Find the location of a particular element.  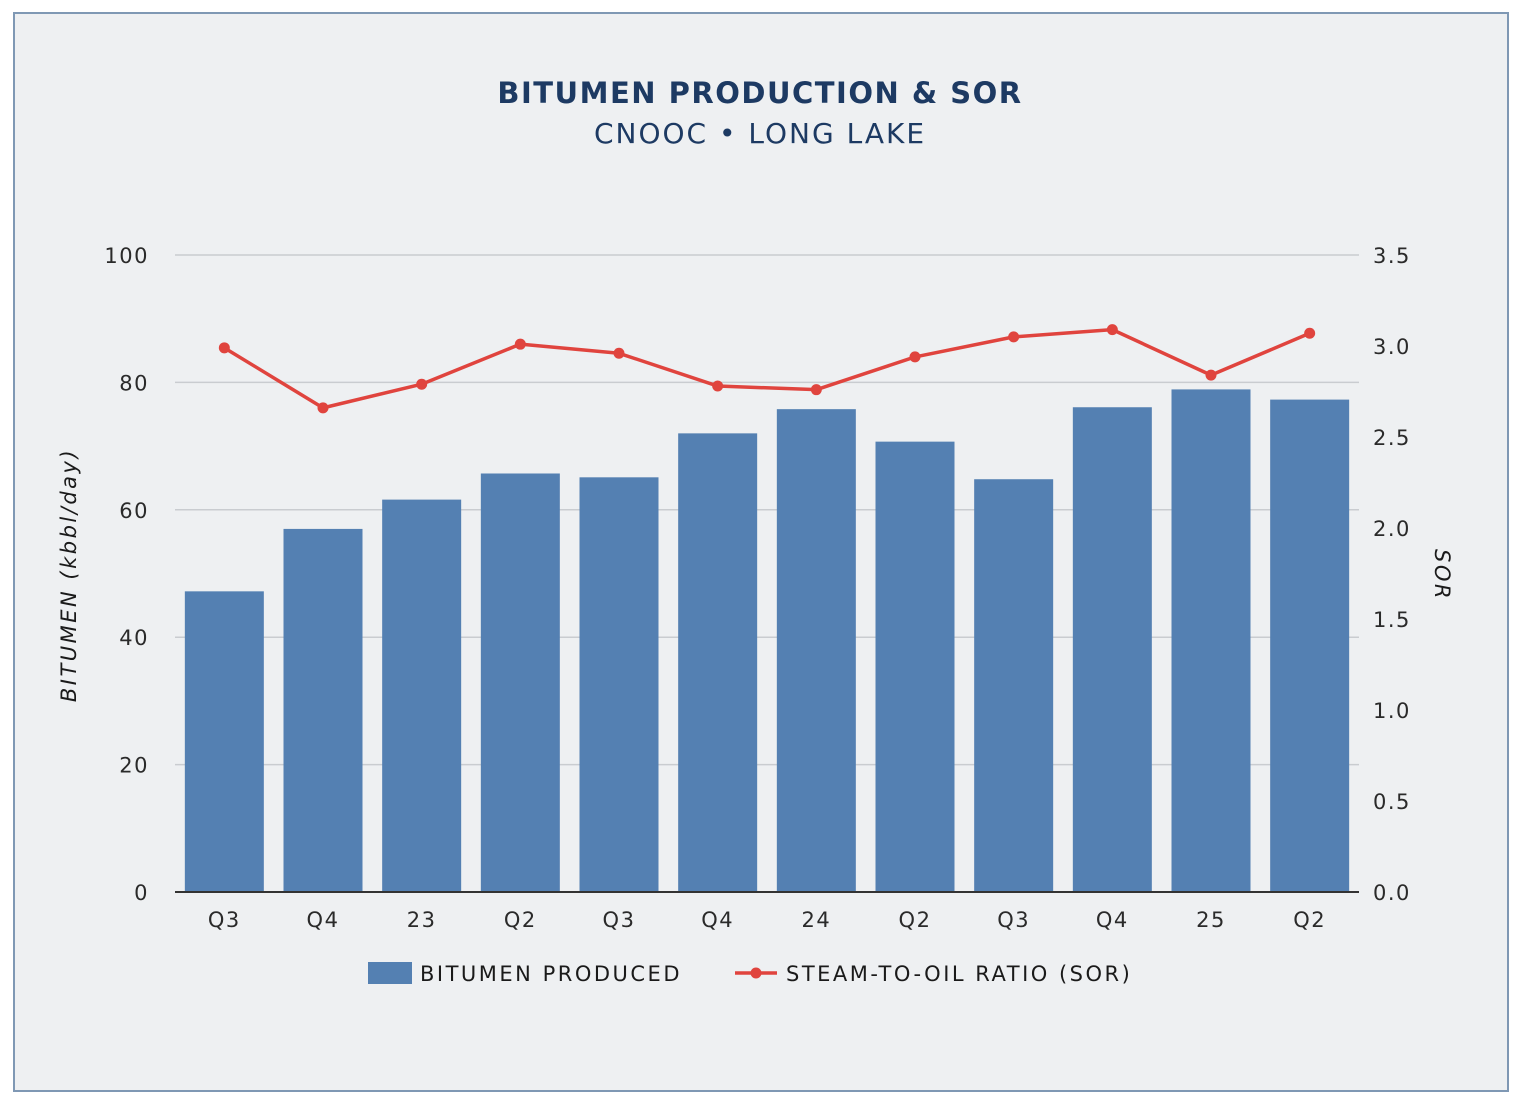

y2-tick-label: 3.5 is located at coordinates (1392, 256).